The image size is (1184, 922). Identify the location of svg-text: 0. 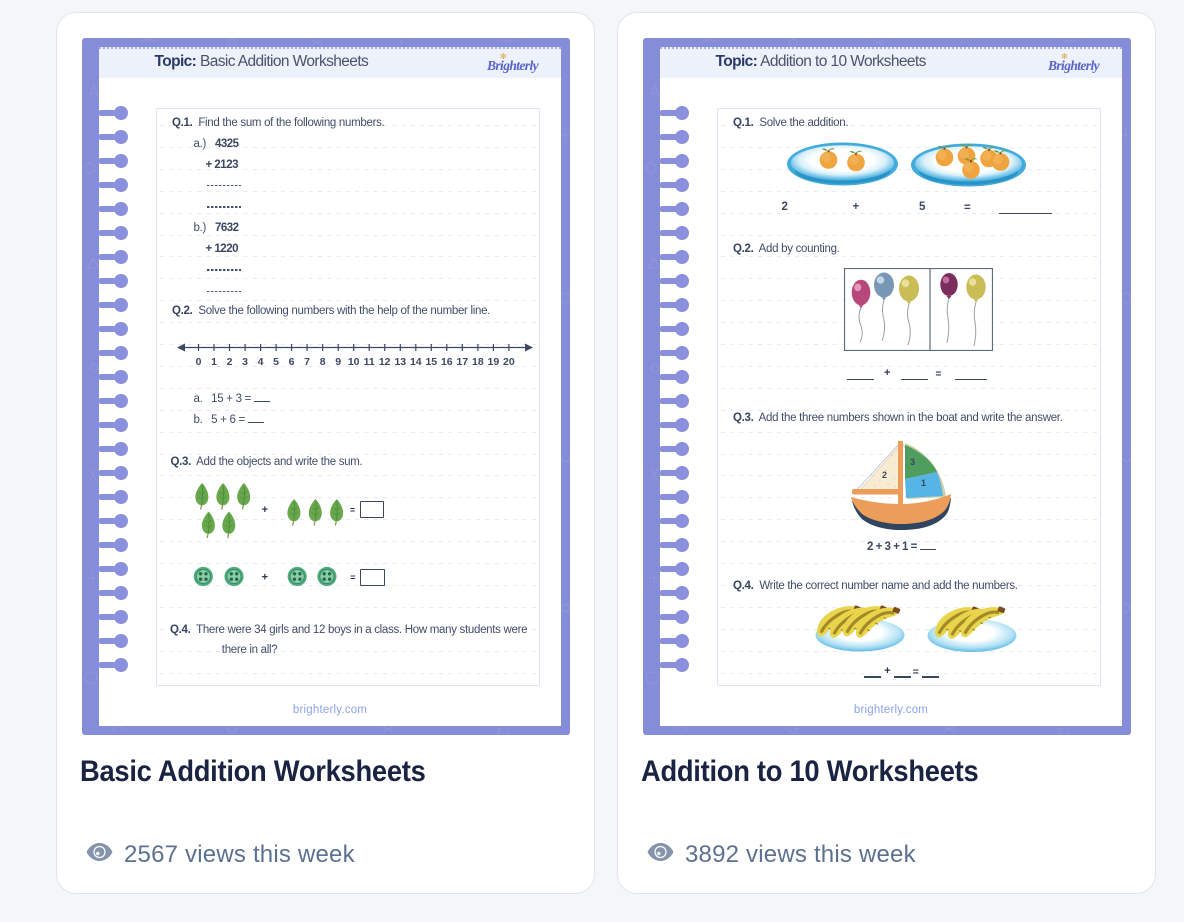
(198, 362).